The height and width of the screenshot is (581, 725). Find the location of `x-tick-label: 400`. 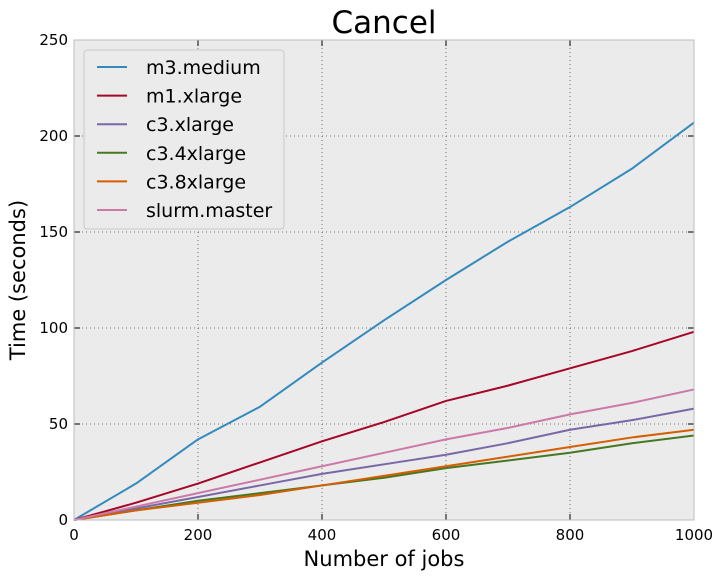

x-tick-label: 400 is located at coordinates (322, 535).